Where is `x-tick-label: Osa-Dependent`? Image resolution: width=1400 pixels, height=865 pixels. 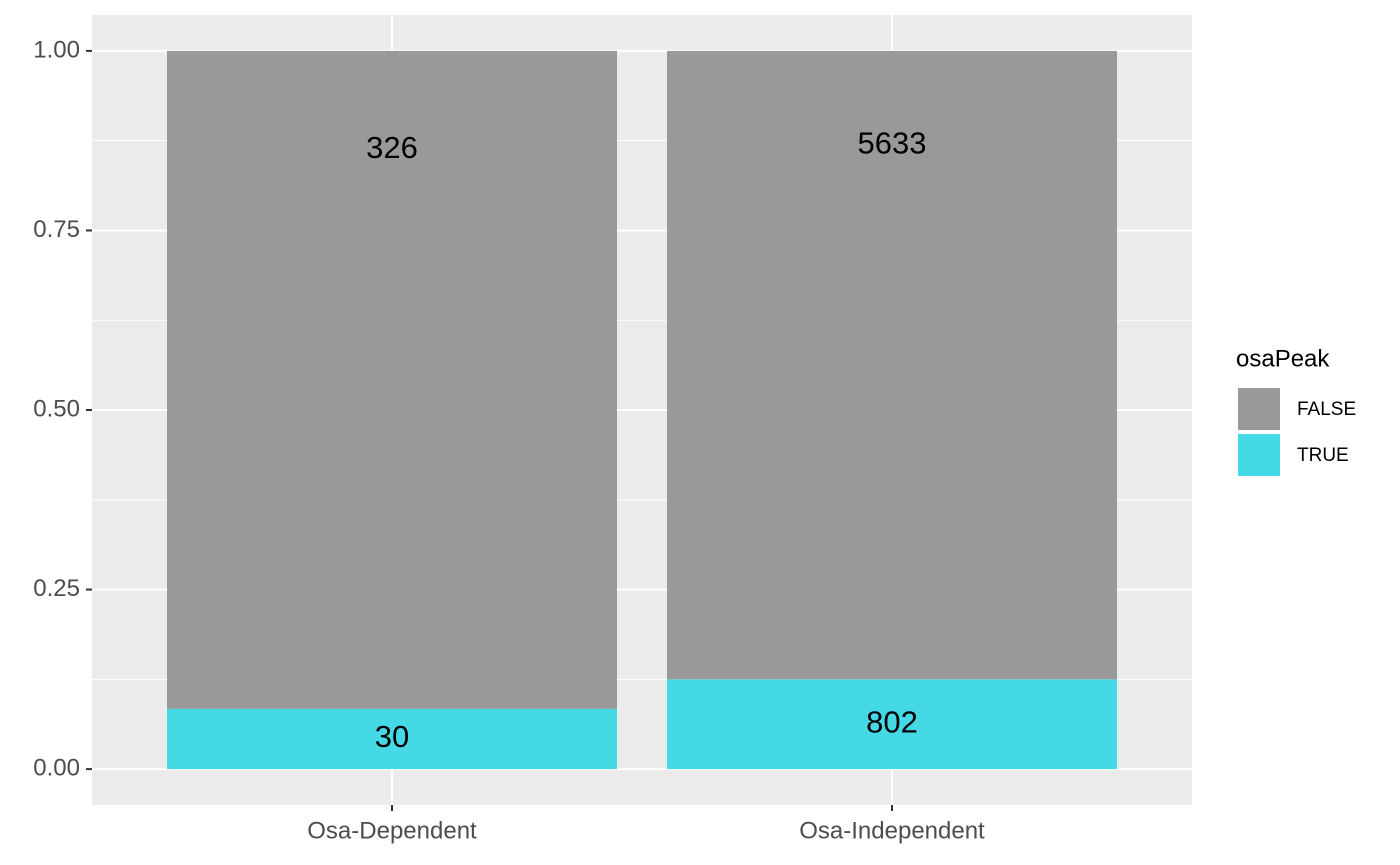
x-tick-label: Osa-Dependent is located at coordinates (392, 830).